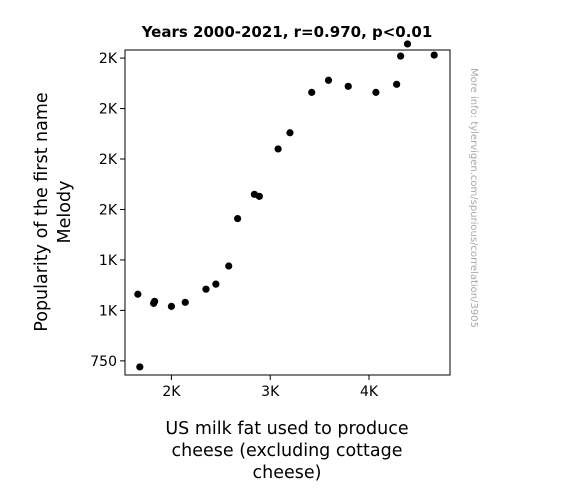  I want to click on x-tick-label: 4K, so click(369, 392).